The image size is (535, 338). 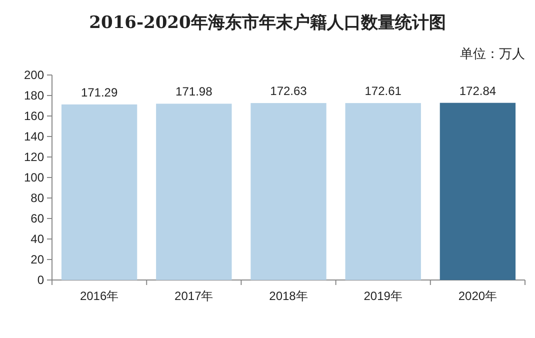 What do you see at coordinates (99, 296) in the screenshot?
I see `x-tick-label: 2016年` at bounding box center [99, 296].